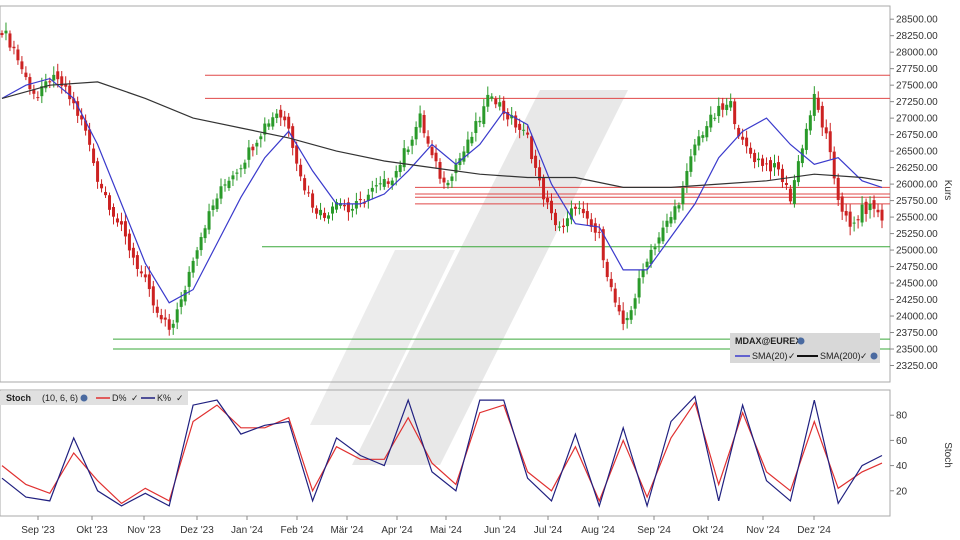 The width and height of the screenshot is (960, 540). Describe the element at coordinates (917, 366) in the screenshot. I see `y-tick-label: 23250.00` at that location.